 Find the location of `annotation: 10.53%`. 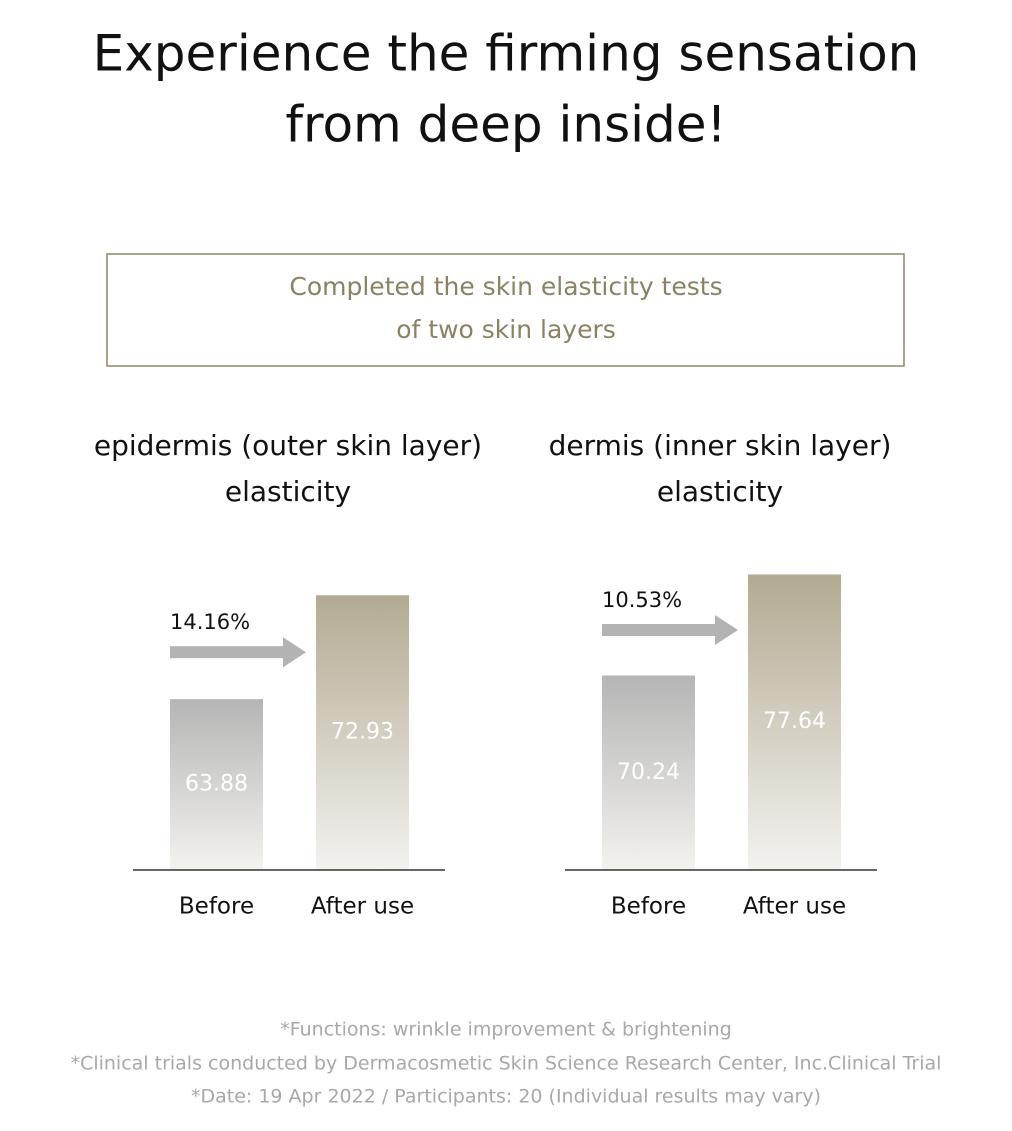

annotation: 10.53% is located at coordinates (642, 600).